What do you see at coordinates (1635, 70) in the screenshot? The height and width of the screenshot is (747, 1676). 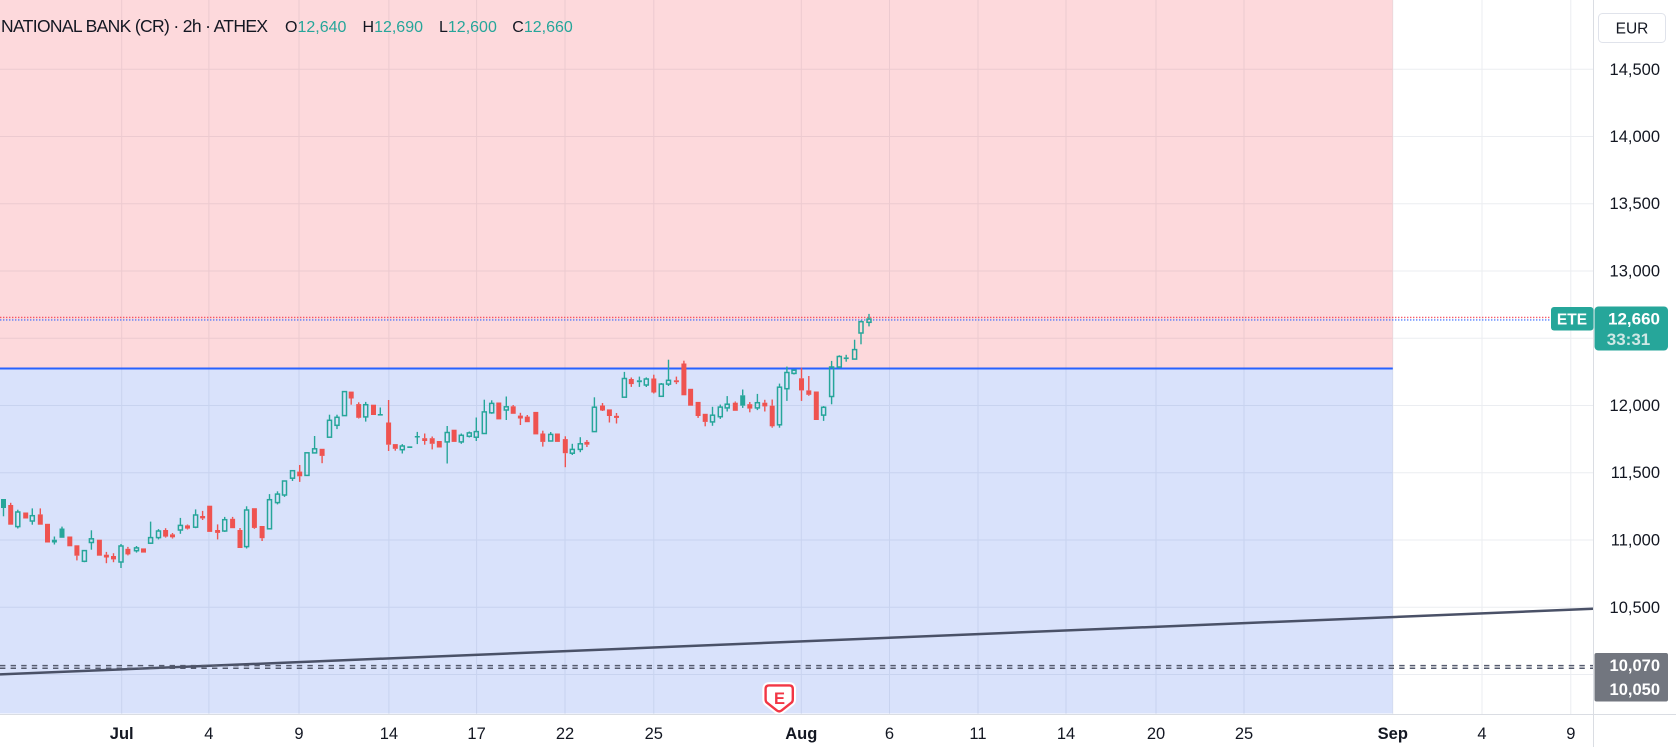 I see `svg-text: 14,500` at bounding box center [1635, 70].